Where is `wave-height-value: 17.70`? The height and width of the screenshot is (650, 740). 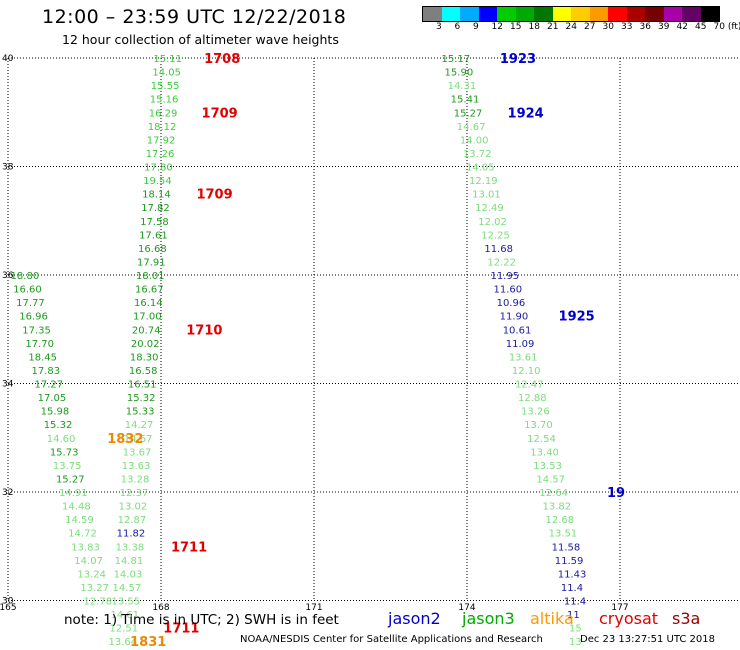 wave-height-value: 17.70 is located at coordinates (39, 344).